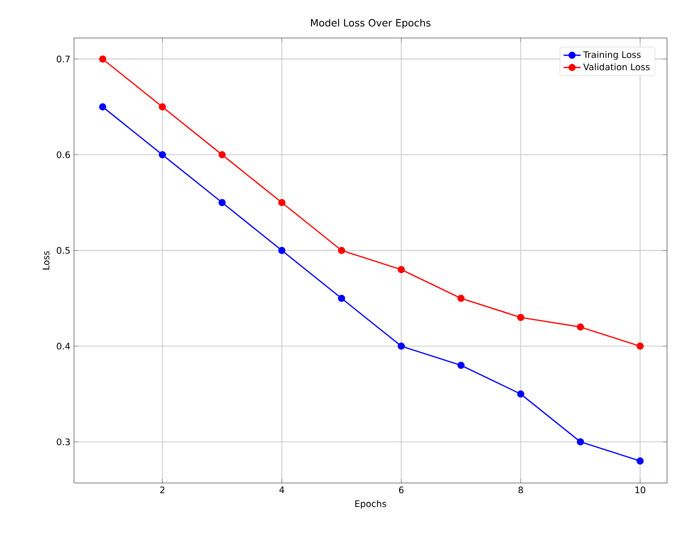 This screenshot has width=678, height=533. Describe the element at coordinates (612, 55) in the screenshot. I see `legend-label: Training Loss` at that location.